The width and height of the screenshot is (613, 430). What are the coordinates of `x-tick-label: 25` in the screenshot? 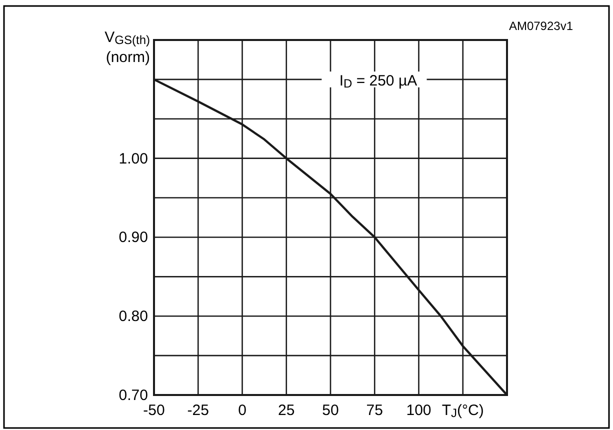 It's located at (286, 410).